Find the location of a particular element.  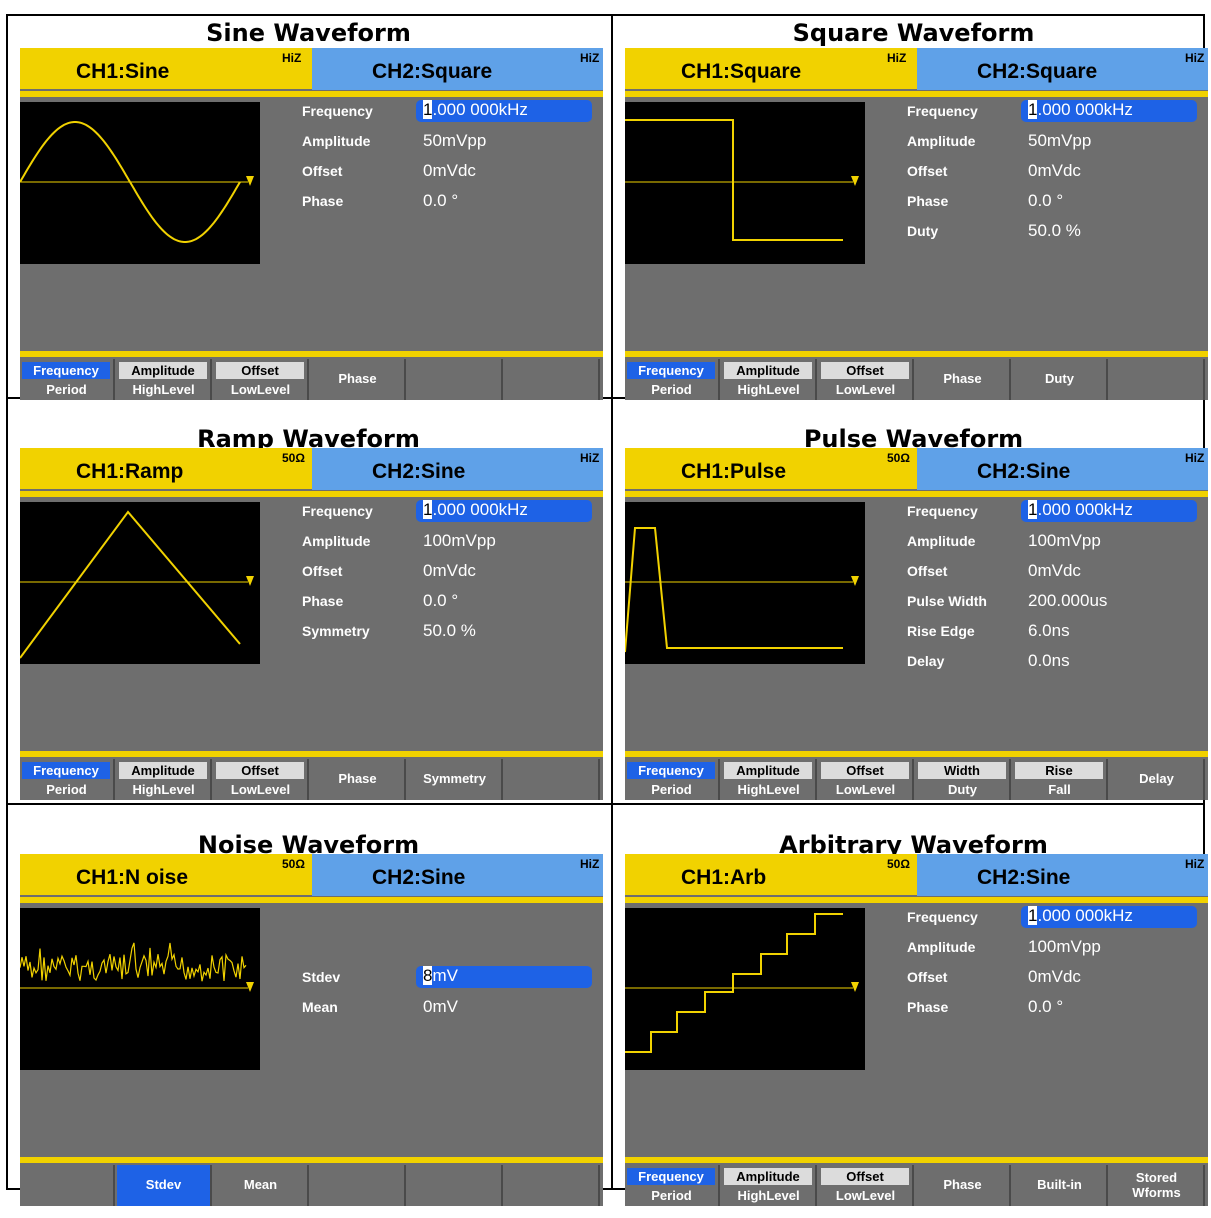

tab-ch1: CH1:N oise 50Ω is located at coordinates (166, 874).